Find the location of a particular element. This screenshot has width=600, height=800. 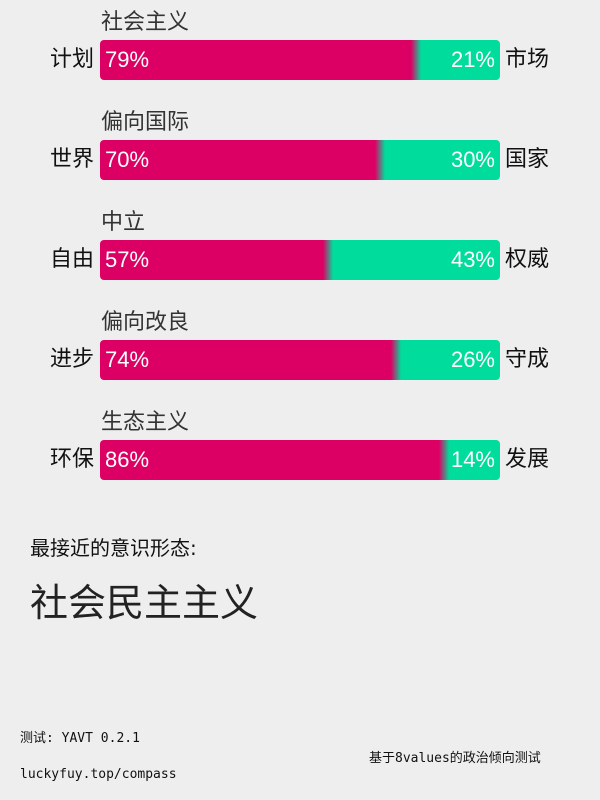

axis-row: 生态主义 环保 86% 14% 发展 is located at coordinates (300, 450).